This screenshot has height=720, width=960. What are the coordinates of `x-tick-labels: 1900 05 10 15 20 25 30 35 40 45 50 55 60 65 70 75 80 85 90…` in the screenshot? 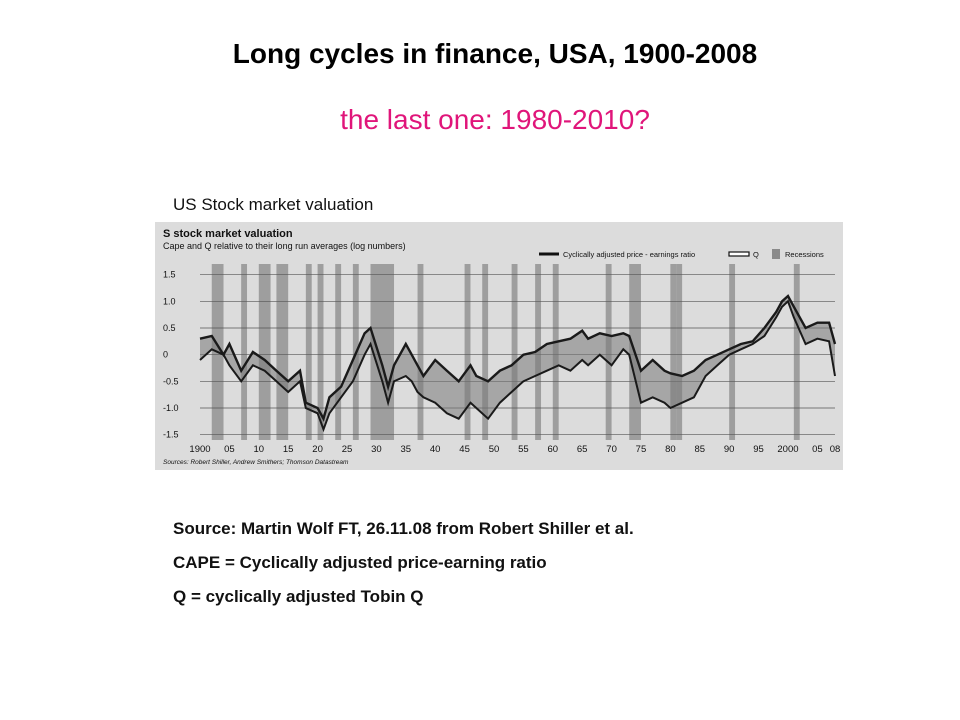 It's located at (514, 449).